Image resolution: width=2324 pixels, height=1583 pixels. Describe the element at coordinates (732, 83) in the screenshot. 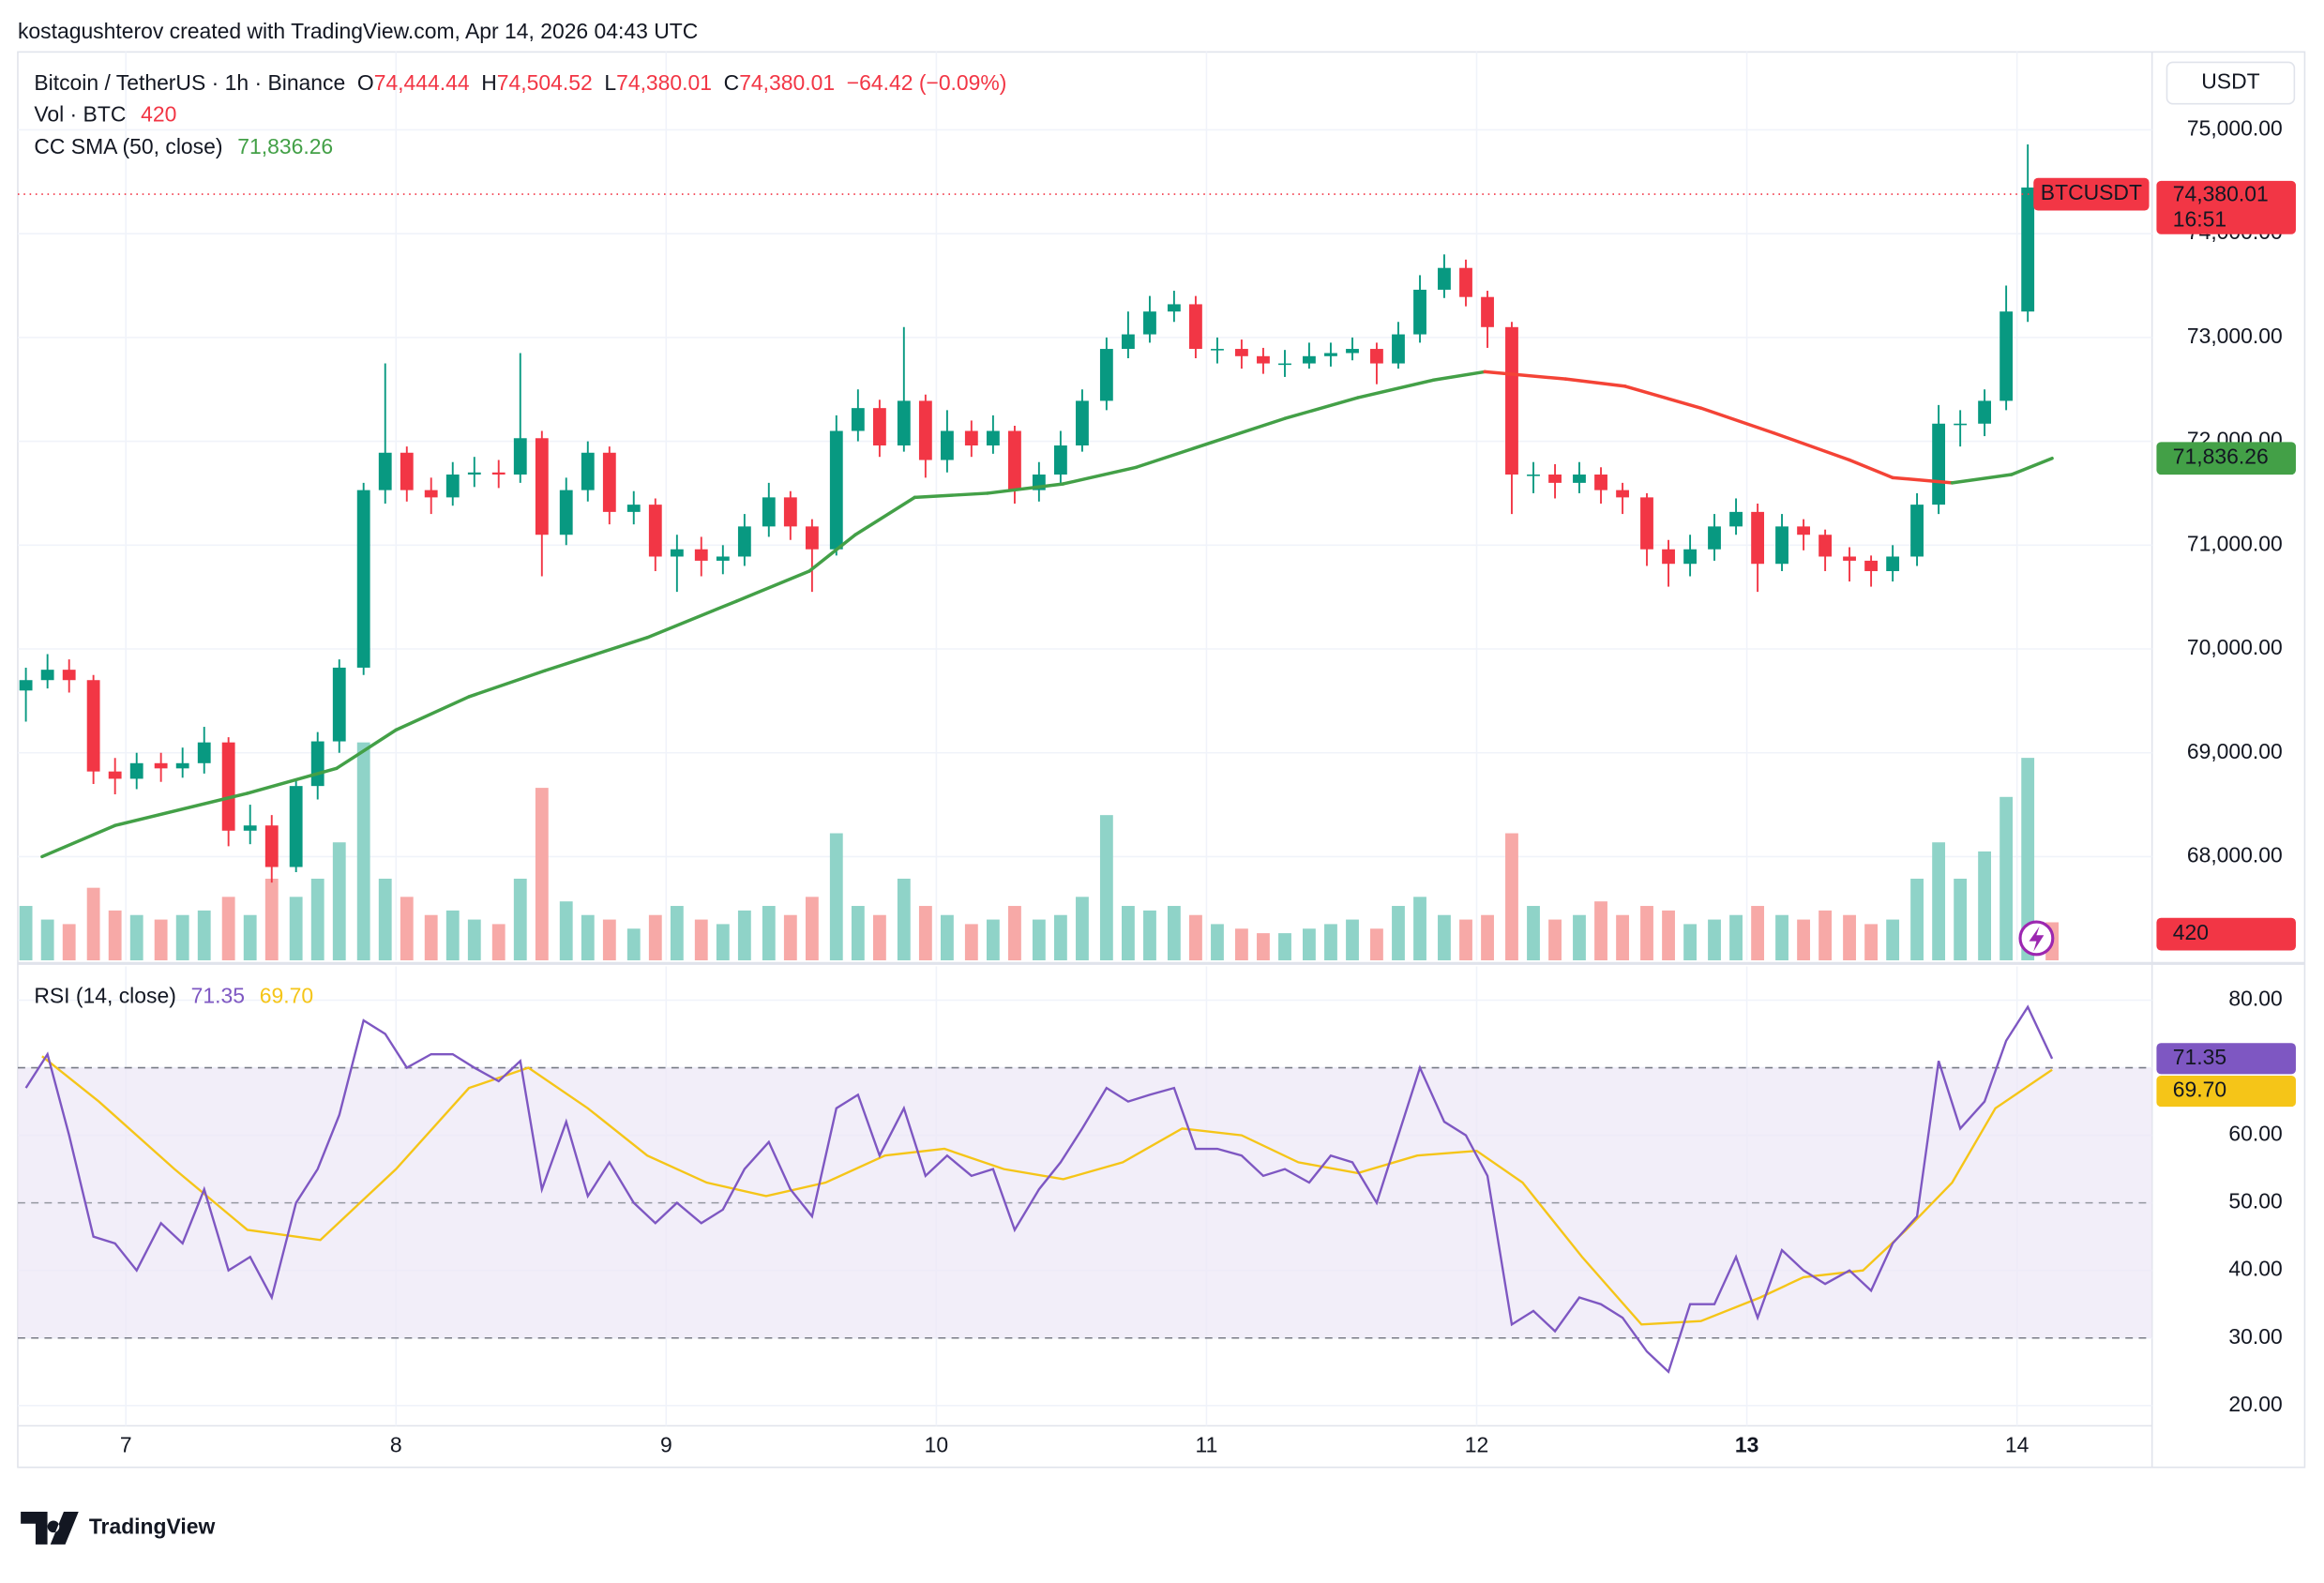

I see `ohlc-key: C` at that location.